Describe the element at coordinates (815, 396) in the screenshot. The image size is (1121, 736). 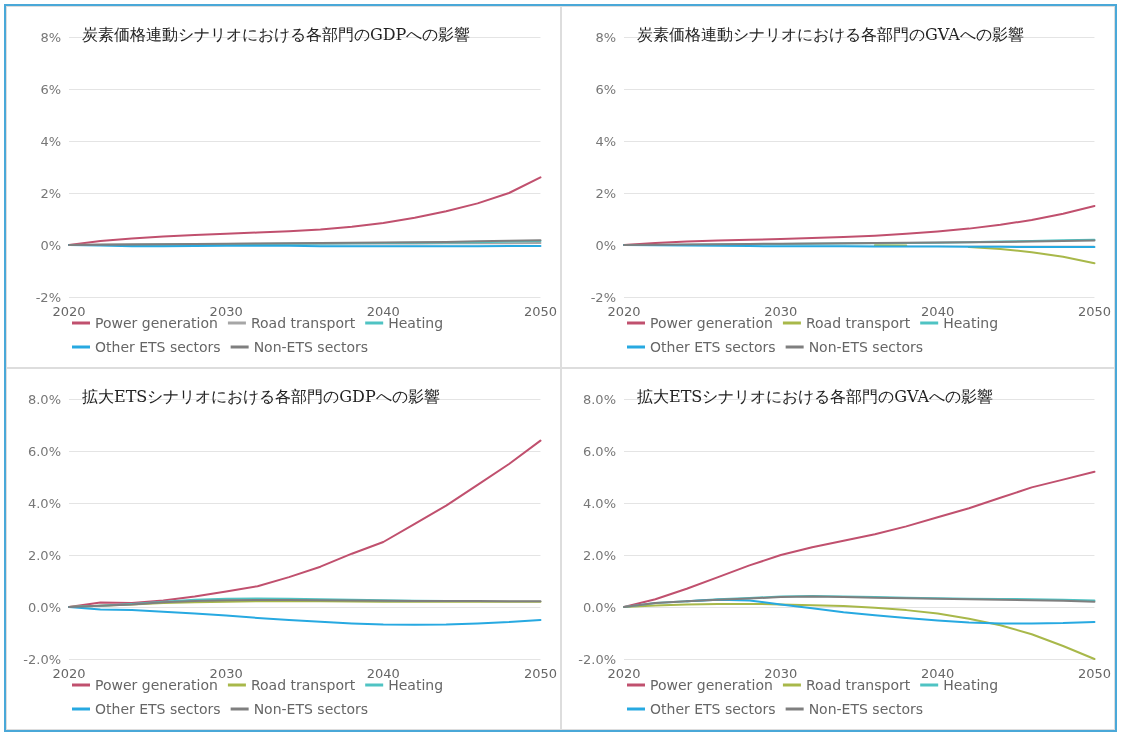
I see `chart-title: 拡大ETSシナリオにおける各部門のGVAへの影響` at that location.